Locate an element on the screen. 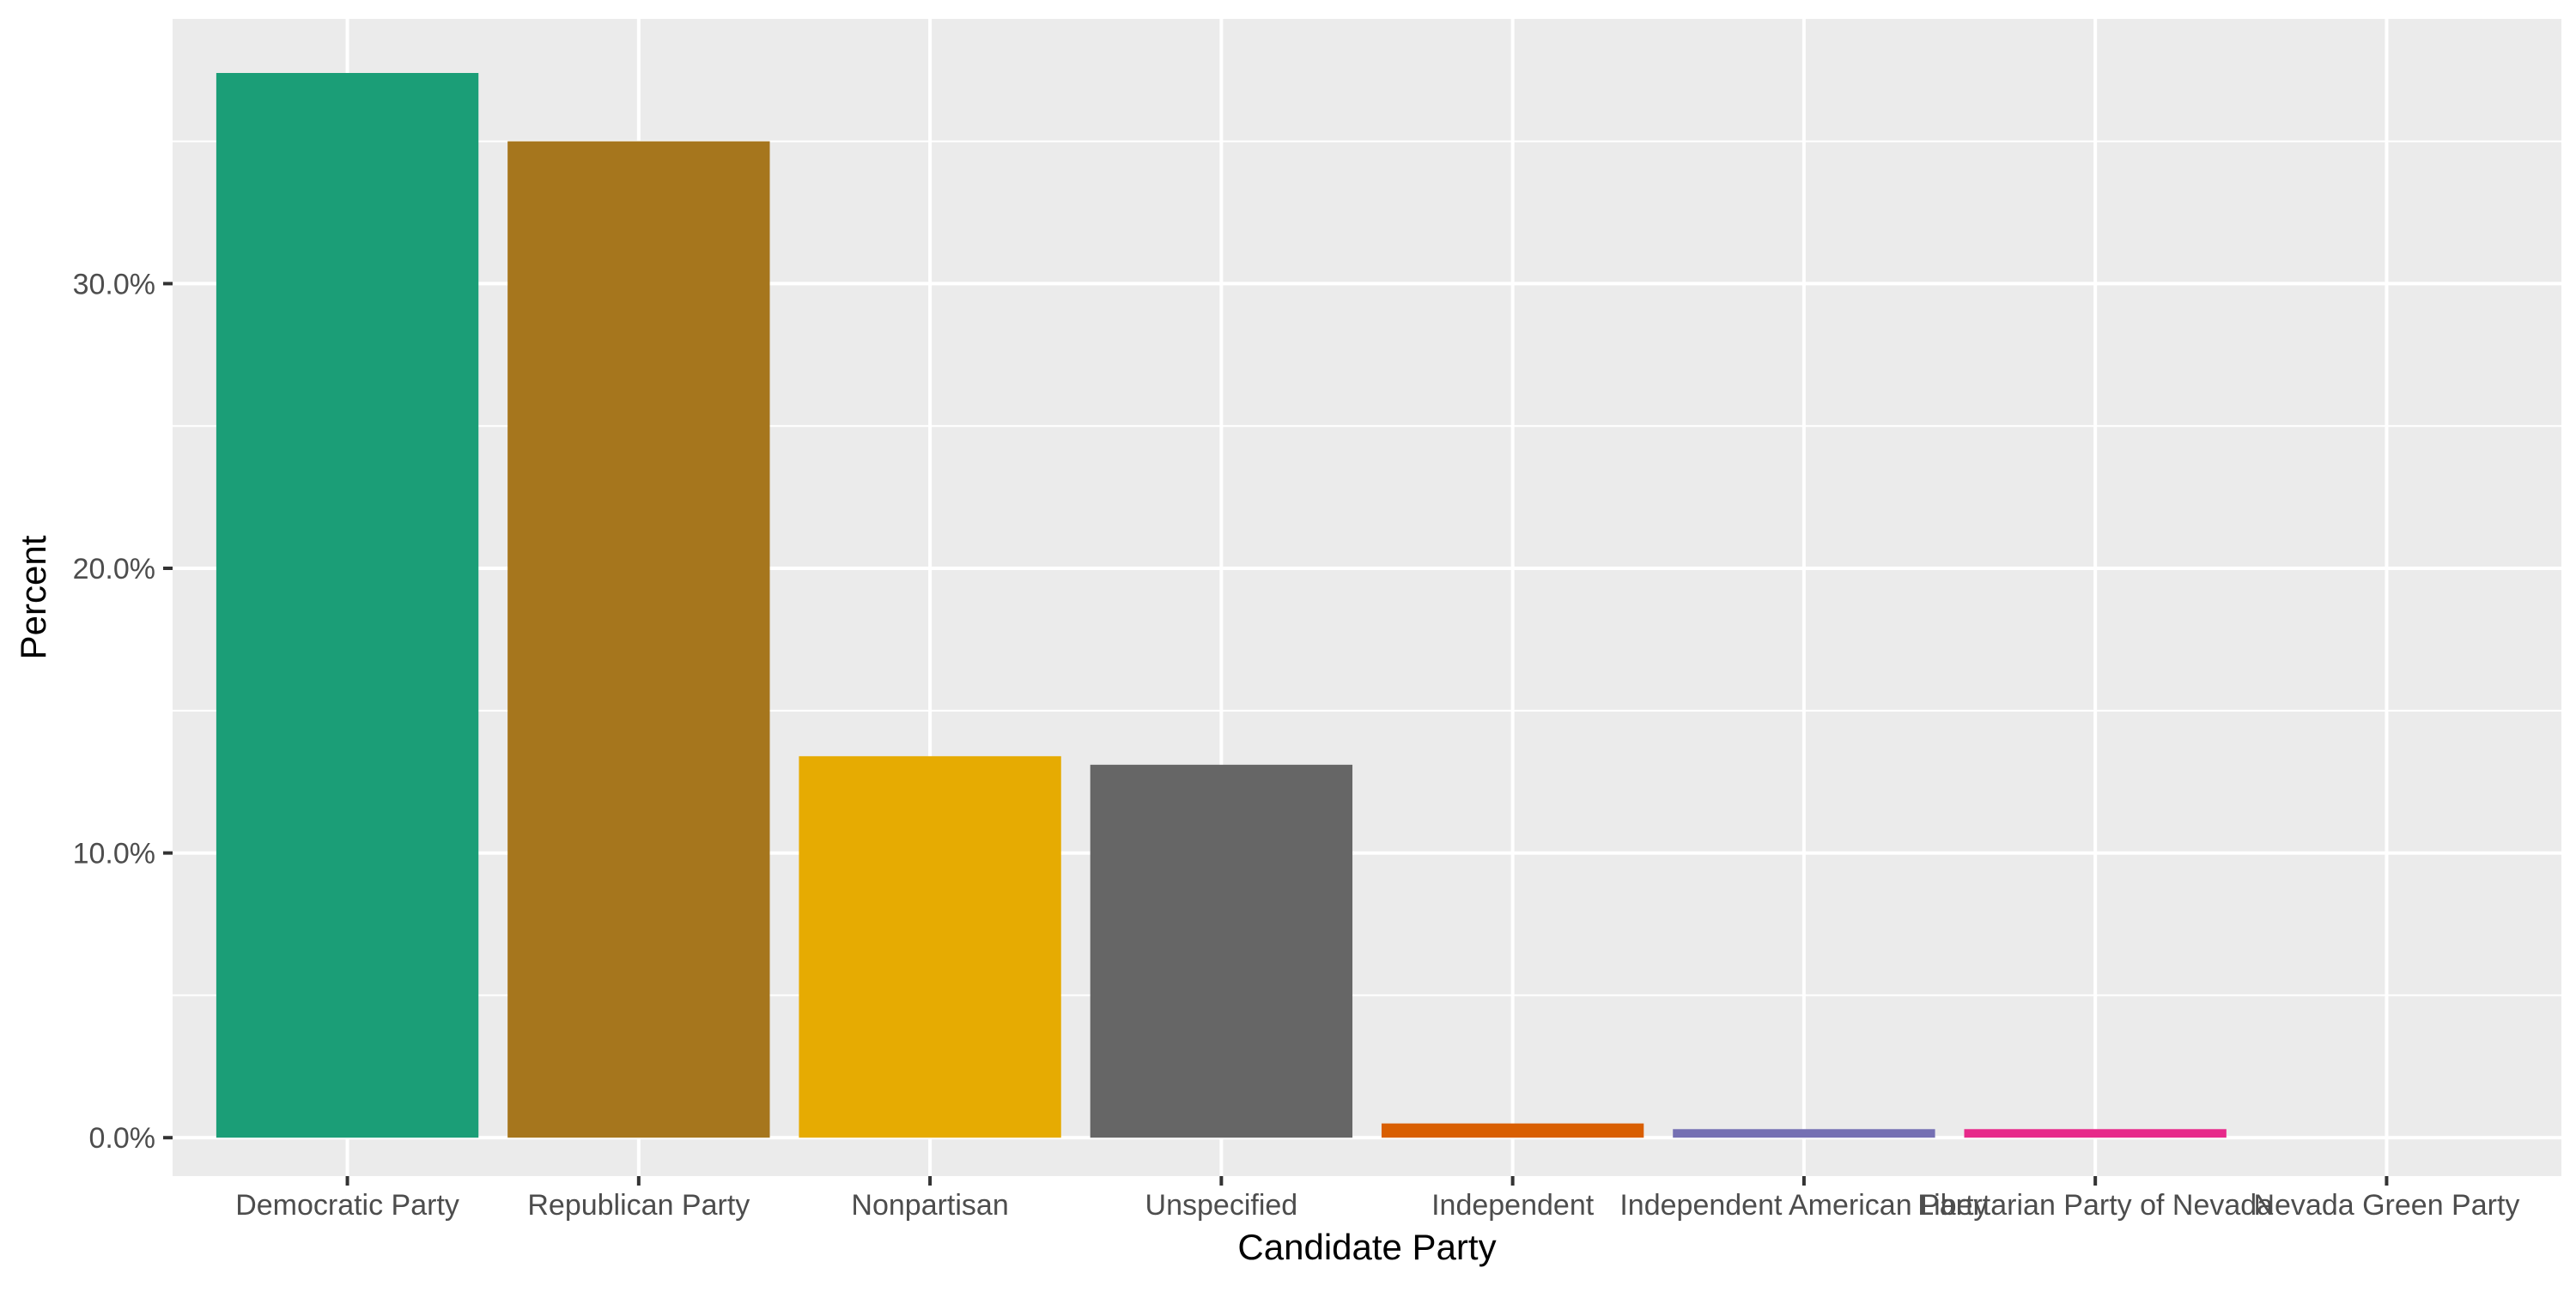 This screenshot has width=2576, height=1292. x-axis-title: Candidate Party is located at coordinates (1367, 1247).